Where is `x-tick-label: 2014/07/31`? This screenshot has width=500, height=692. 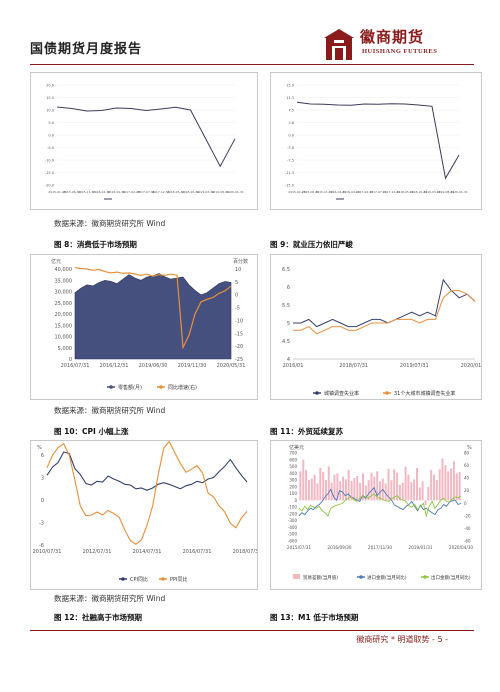
x-tick-label: 2014/07/31 is located at coordinates (147, 552).